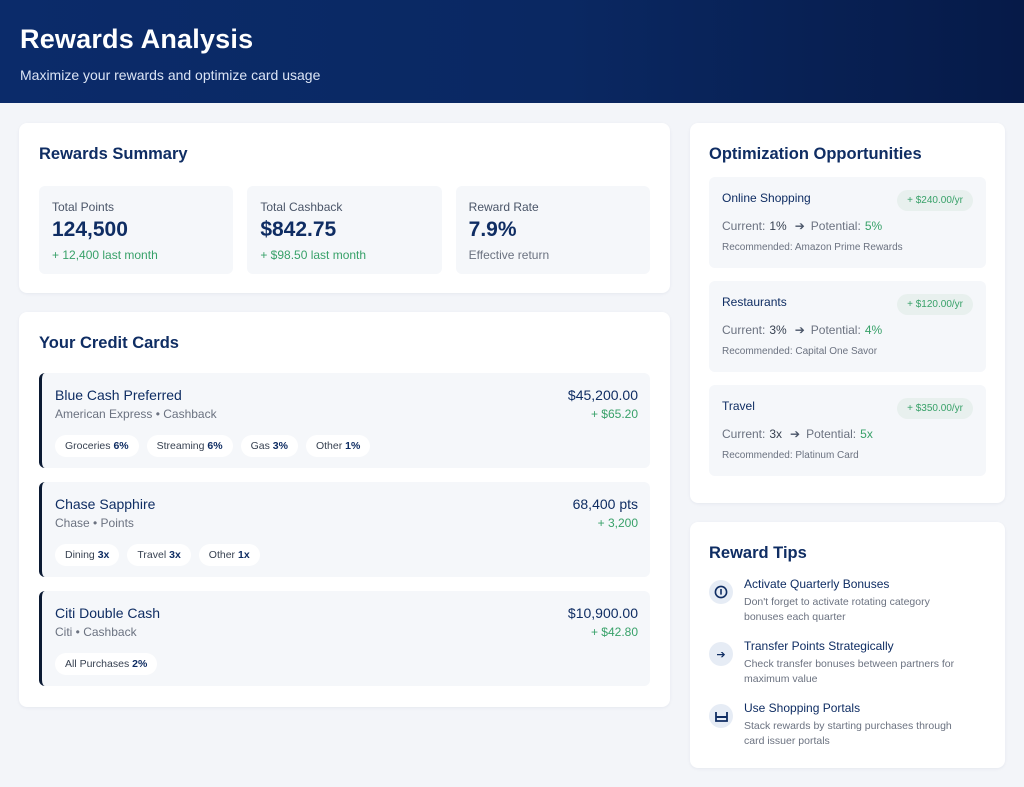 Image resolution: width=1024 pixels, height=787 pixels. I want to click on card-amount: 68,400 pts, so click(605, 504).